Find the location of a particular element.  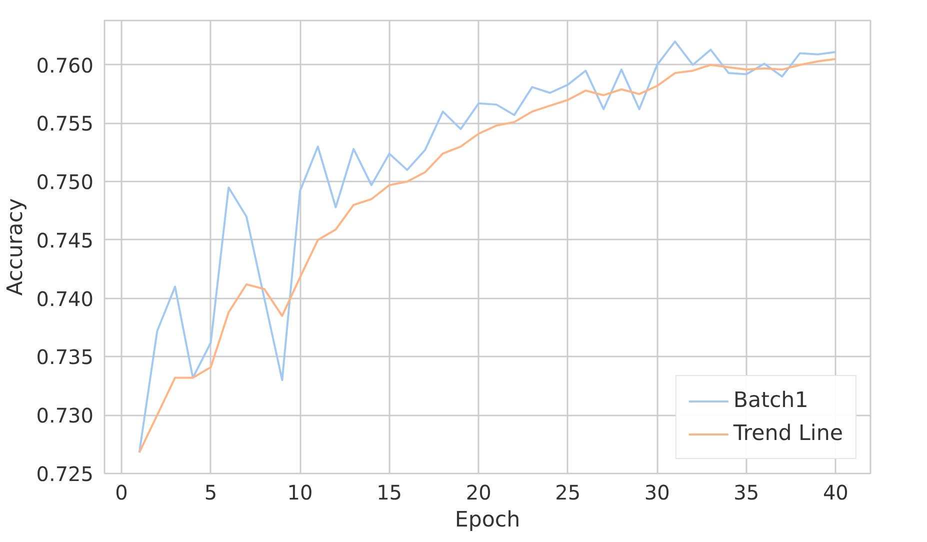

x-tick-label: 5 is located at coordinates (211, 492).